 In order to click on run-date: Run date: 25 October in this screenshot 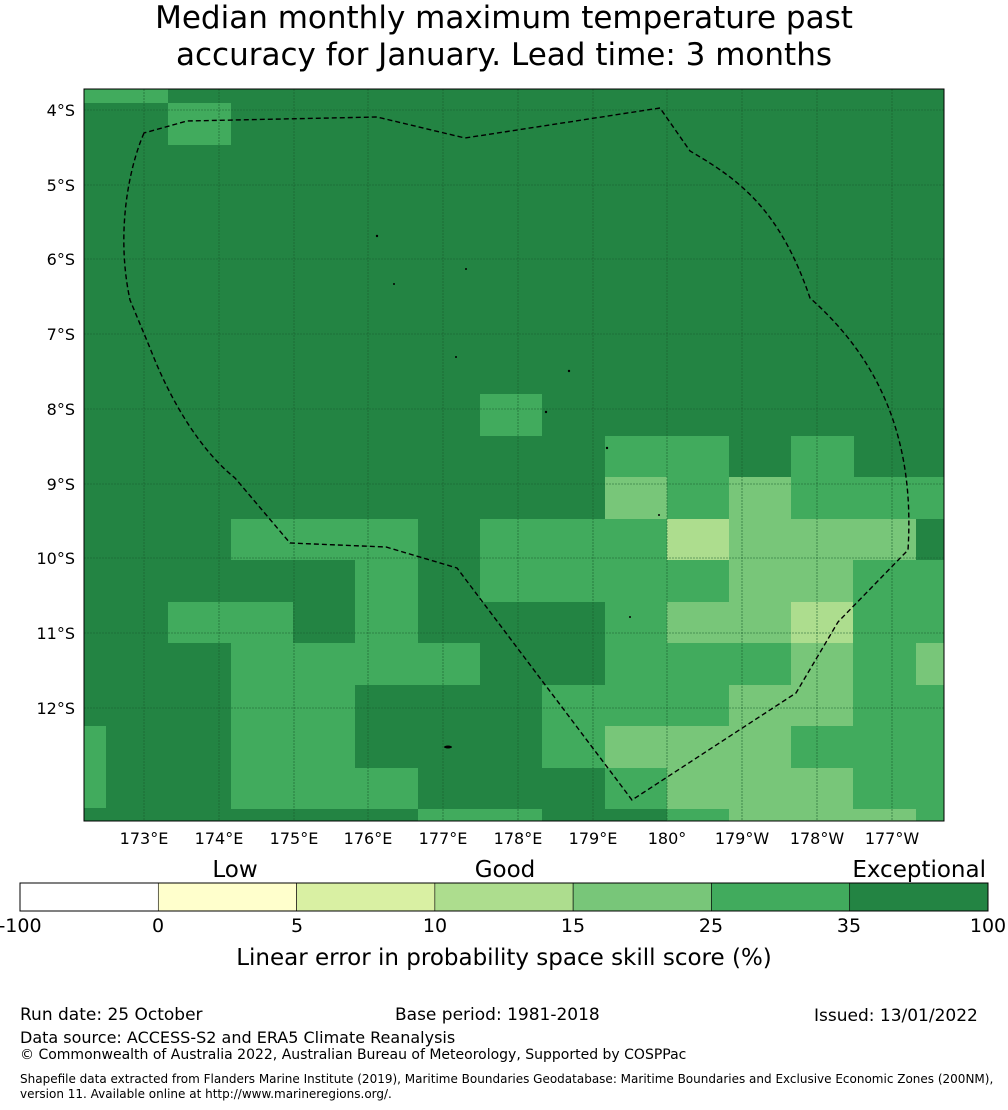, I will do `click(111, 1015)`.